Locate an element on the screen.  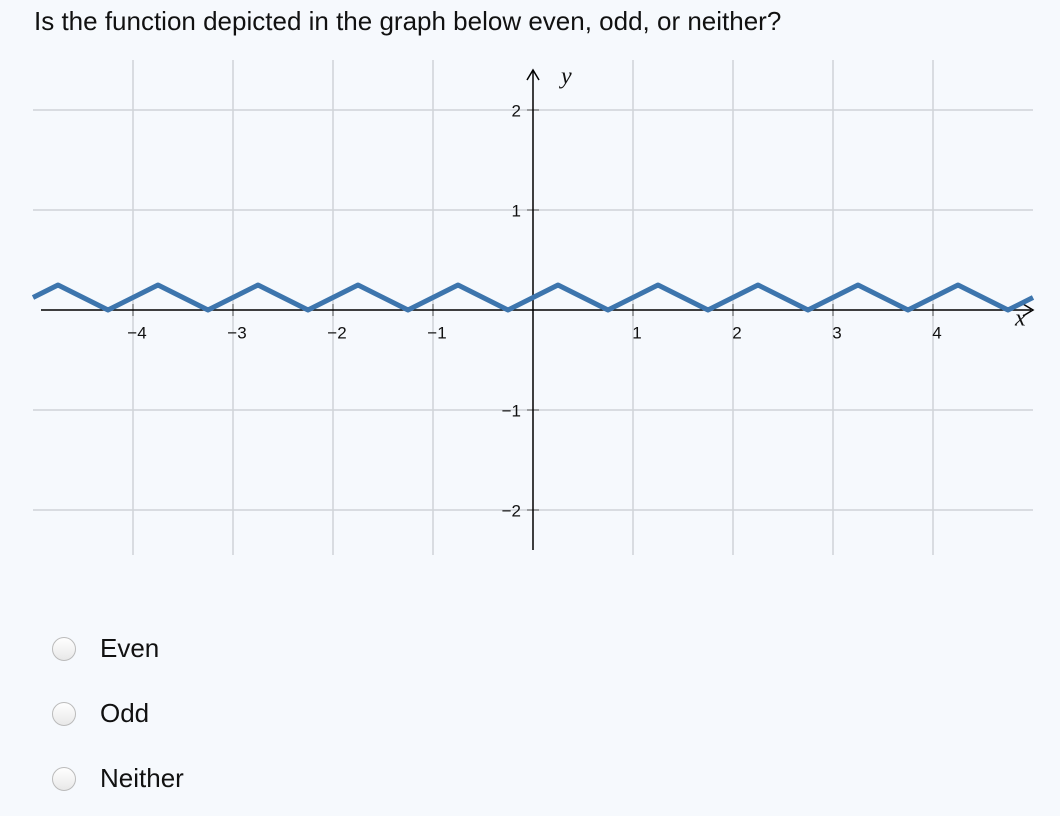
option-label: Odd is located at coordinates (125, 713).